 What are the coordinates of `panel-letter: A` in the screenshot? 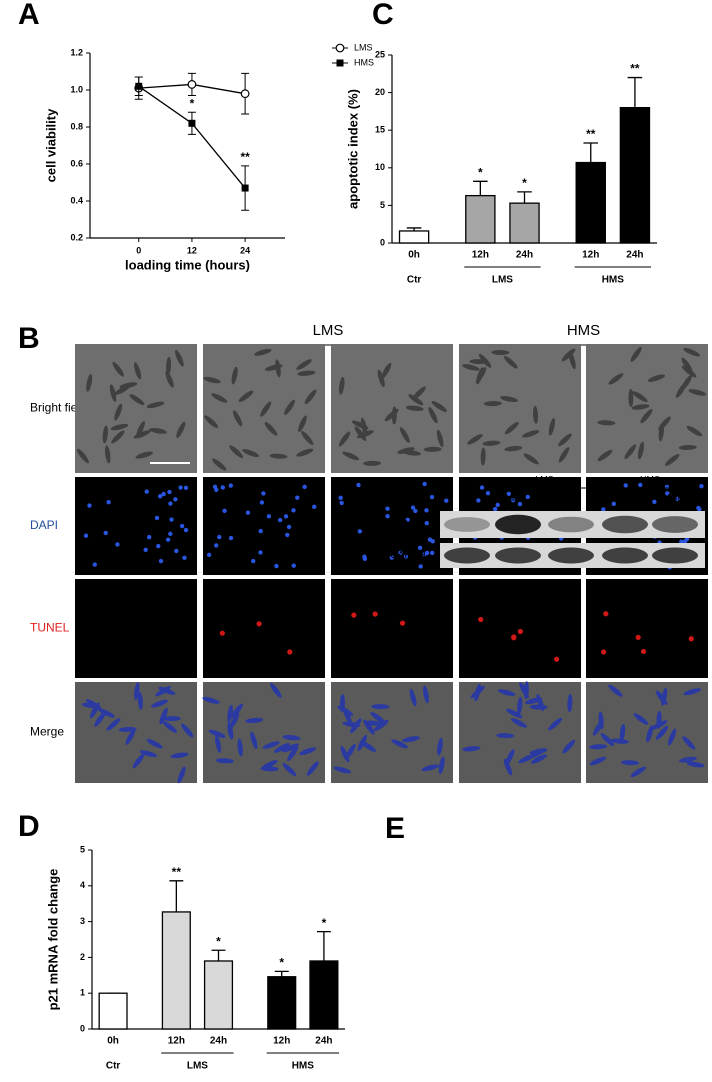 It's located at (29, 15).